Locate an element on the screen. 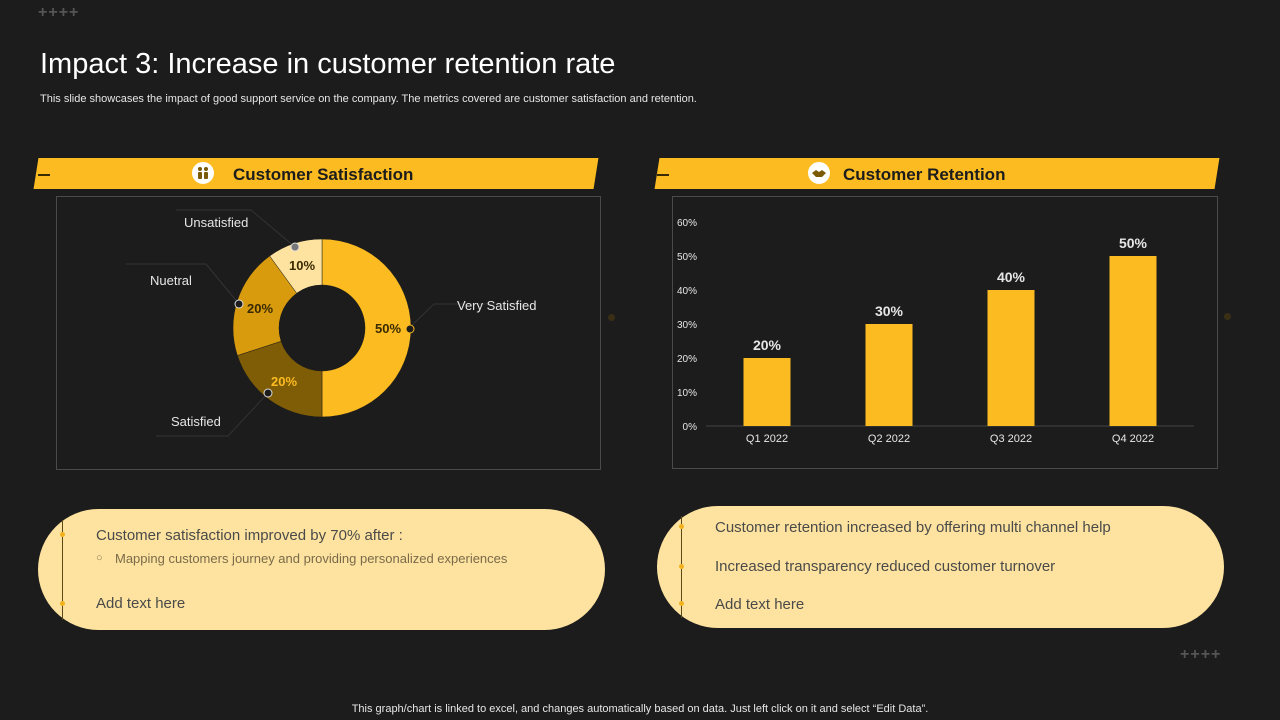 This screenshot has height=720, width=1280. y-tick-label: 0% is located at coordinates (690, 427).